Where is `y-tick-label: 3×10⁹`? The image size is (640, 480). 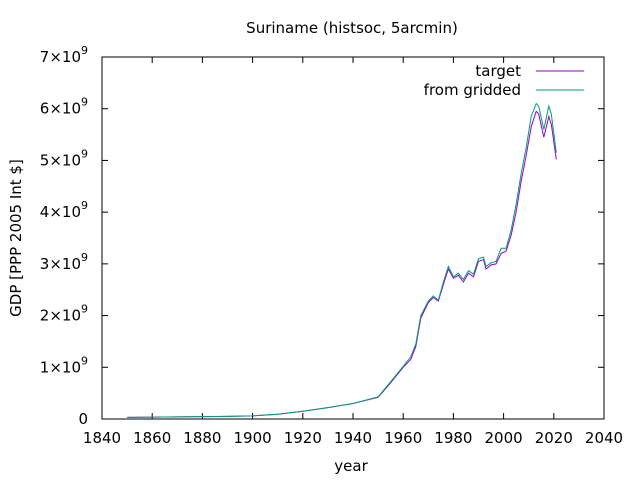
y-tick-label: 3×10⁹ is located at coordinates (64, 262).